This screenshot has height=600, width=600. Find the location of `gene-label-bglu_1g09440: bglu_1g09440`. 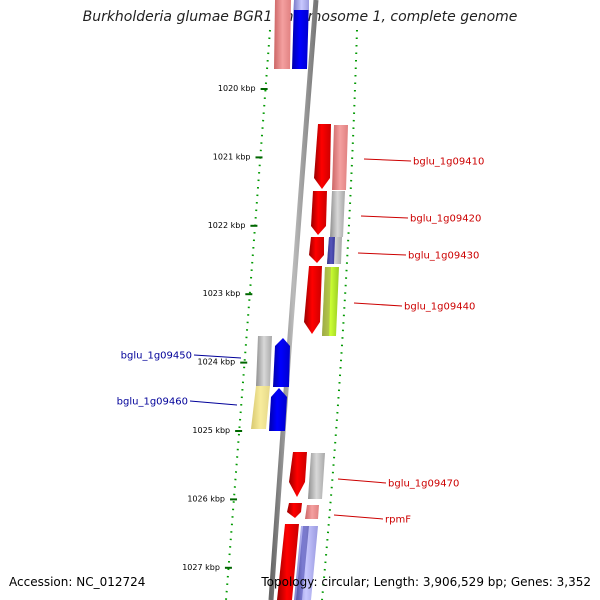

gene-label-bglu_1g09440: bglu_1g09440 is located at coordinates (439, 307).